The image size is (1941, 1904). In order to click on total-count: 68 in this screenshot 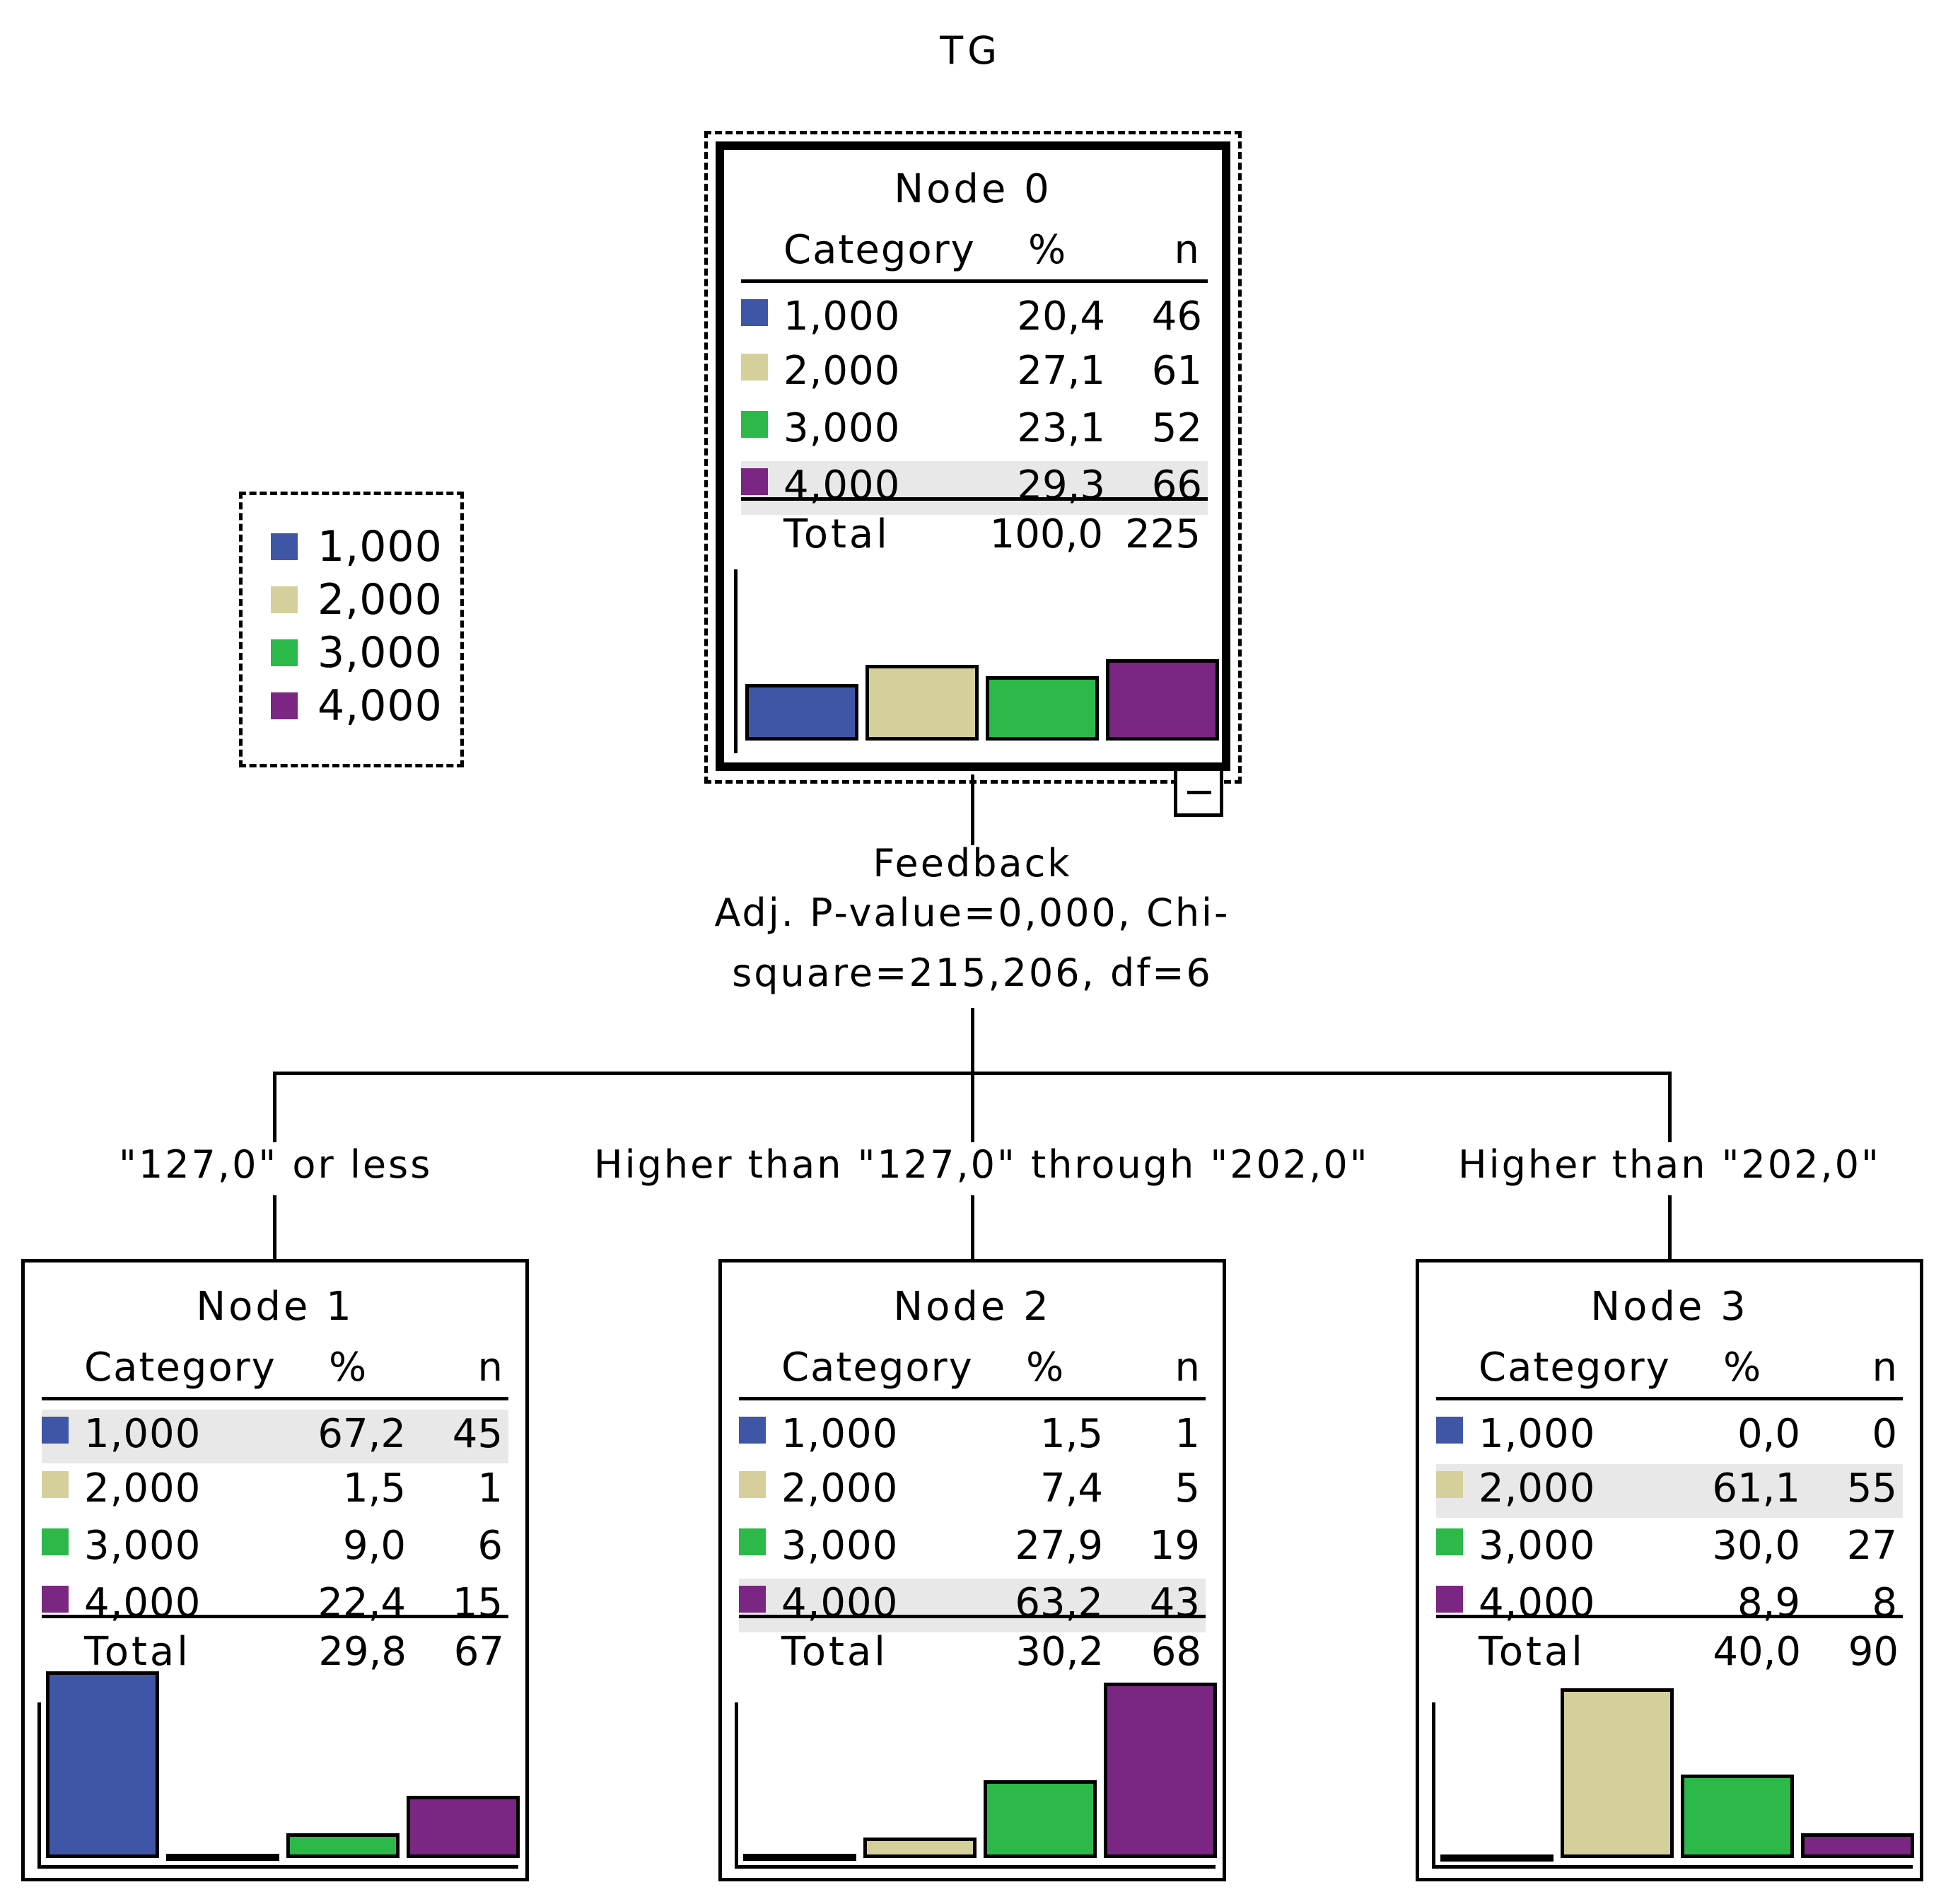, I will do `click(1176, 1652)`.